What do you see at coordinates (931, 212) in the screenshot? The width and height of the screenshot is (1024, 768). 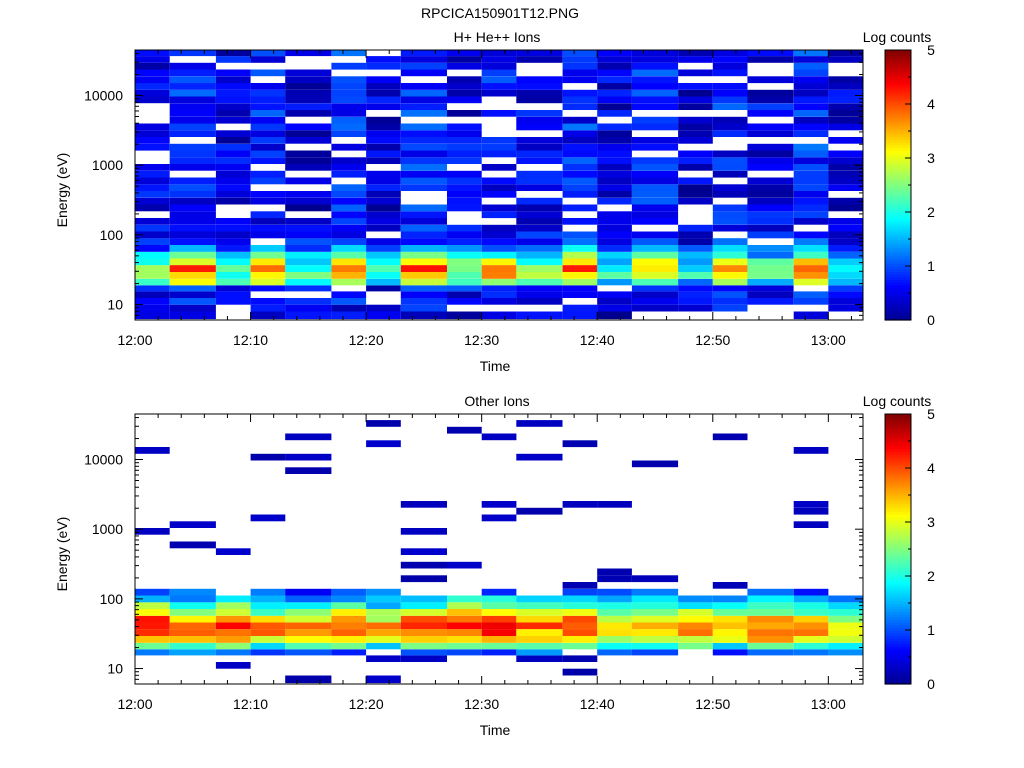 I see `colorbar-tick-label: 2` at bounding box center [931, 212].